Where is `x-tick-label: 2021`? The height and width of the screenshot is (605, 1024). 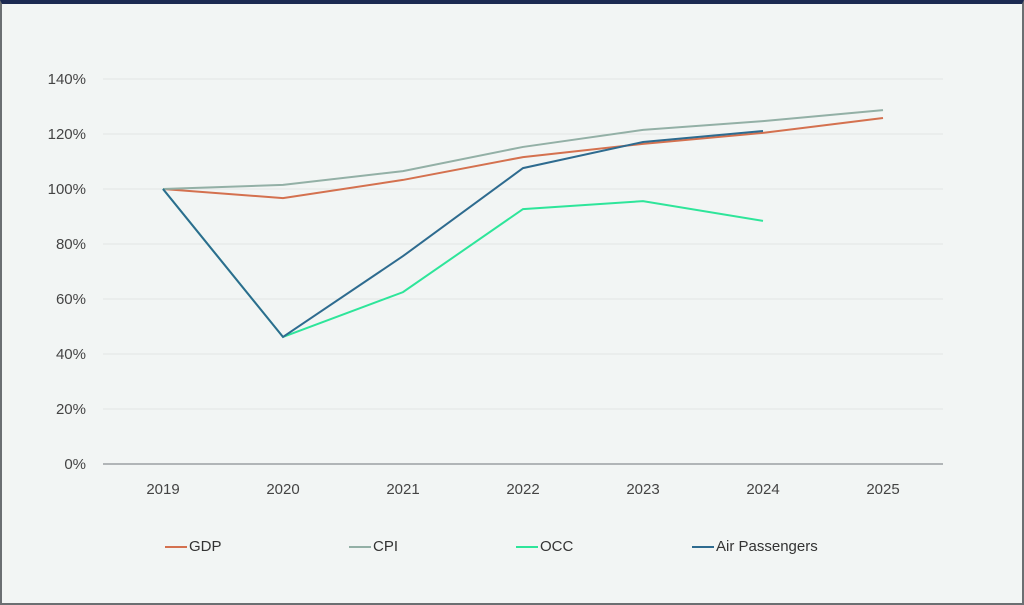
x-tick-label: 2021 is located at coordinates (402, 489).